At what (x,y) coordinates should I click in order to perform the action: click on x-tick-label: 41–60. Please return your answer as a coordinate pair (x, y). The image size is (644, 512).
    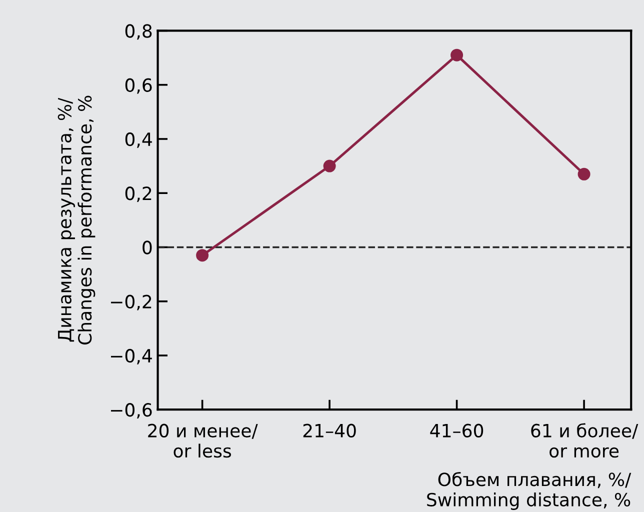
    Looking at the image, I should click on (457, 431).